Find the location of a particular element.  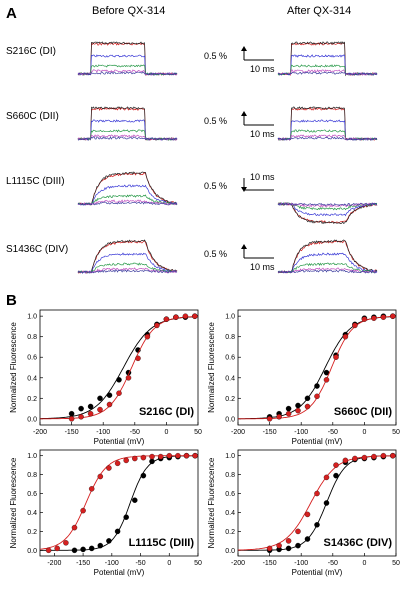

col-before-label: Before QX-314 is located at coordinates (128, 11).